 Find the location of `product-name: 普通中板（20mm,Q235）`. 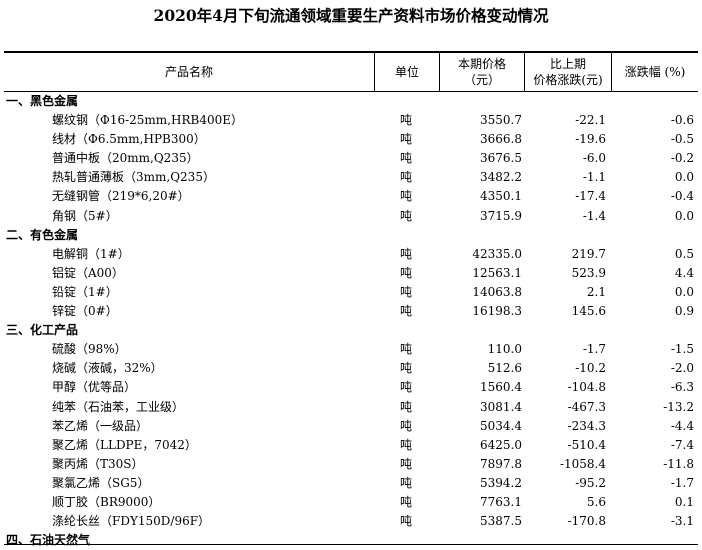

product-name: 普通中板（20mm,Q235） is located at coordinates (125, 158).